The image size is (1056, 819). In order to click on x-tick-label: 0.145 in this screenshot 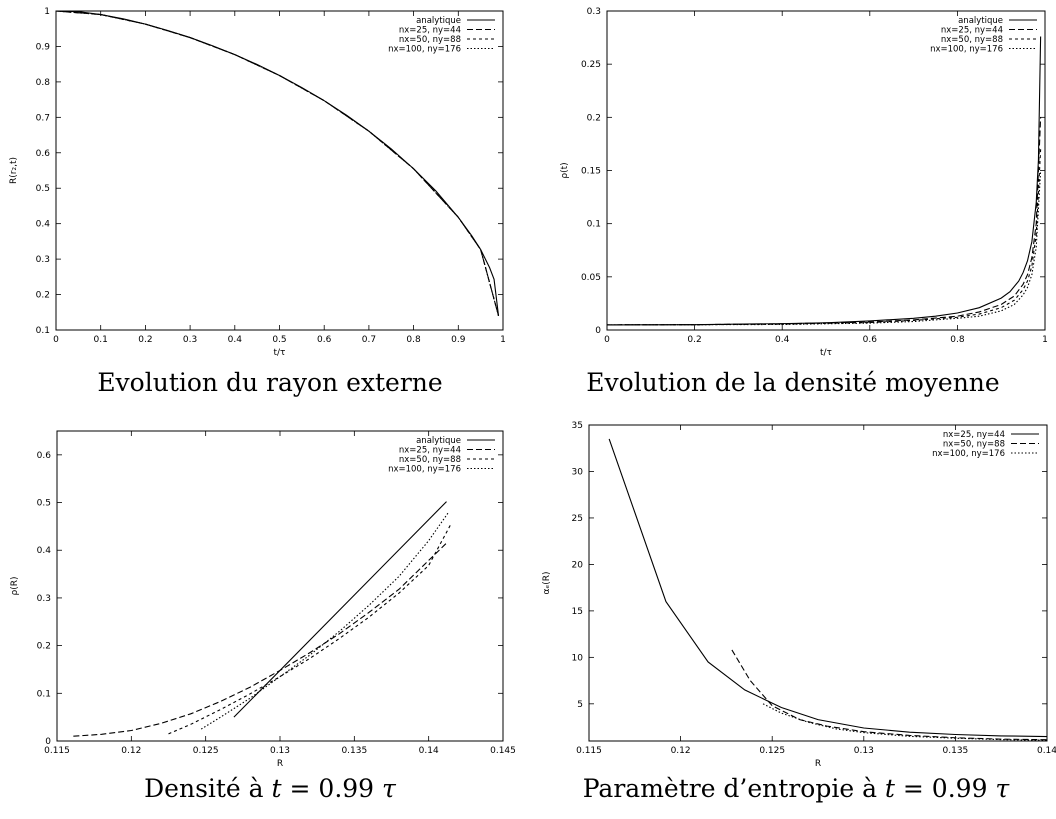, I will do `click(503, 751)`.